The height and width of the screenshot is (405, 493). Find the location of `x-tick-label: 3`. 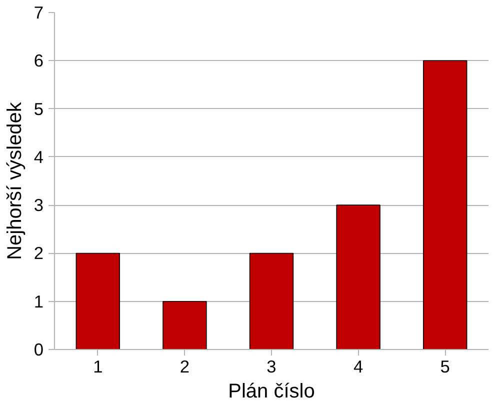

x-tick-label: 3 is located at coordinates (271, 366).